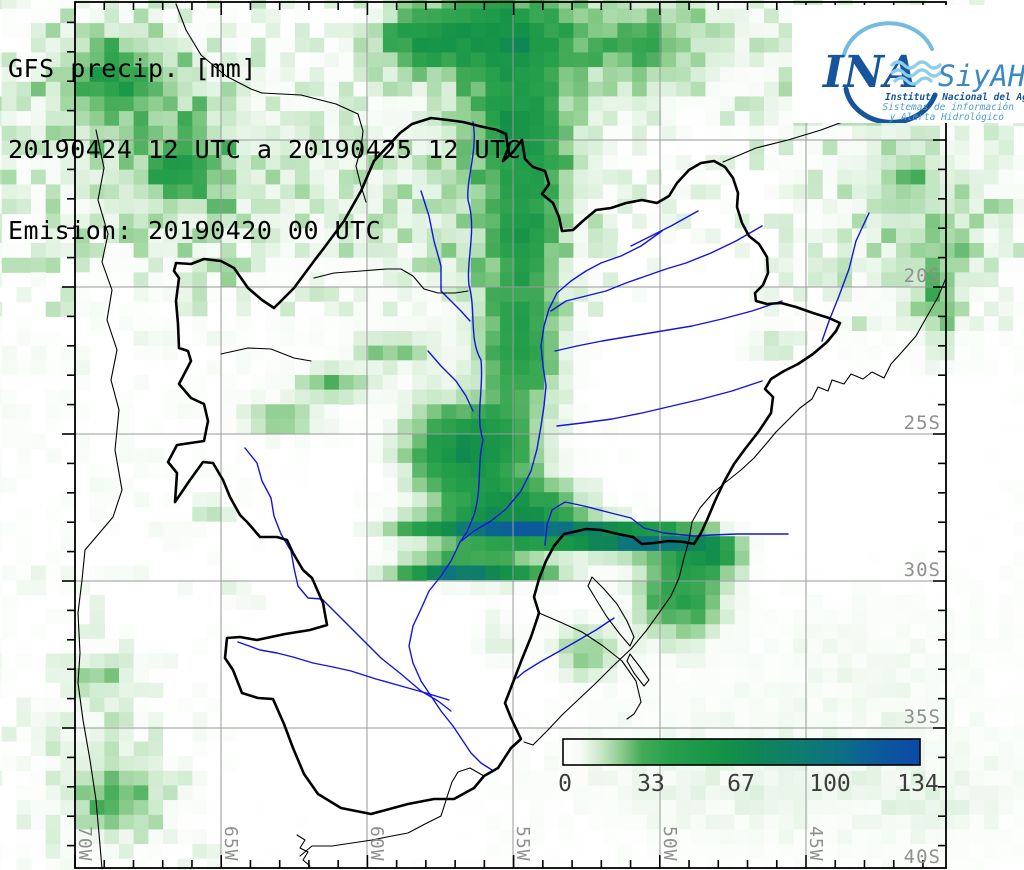 The height and width of the screenshot is (870, 1024). Describe the element at coordinates (132, 68) in the screenshot. I see `plot-title-variable: GFS precip. [mm]` at that location.